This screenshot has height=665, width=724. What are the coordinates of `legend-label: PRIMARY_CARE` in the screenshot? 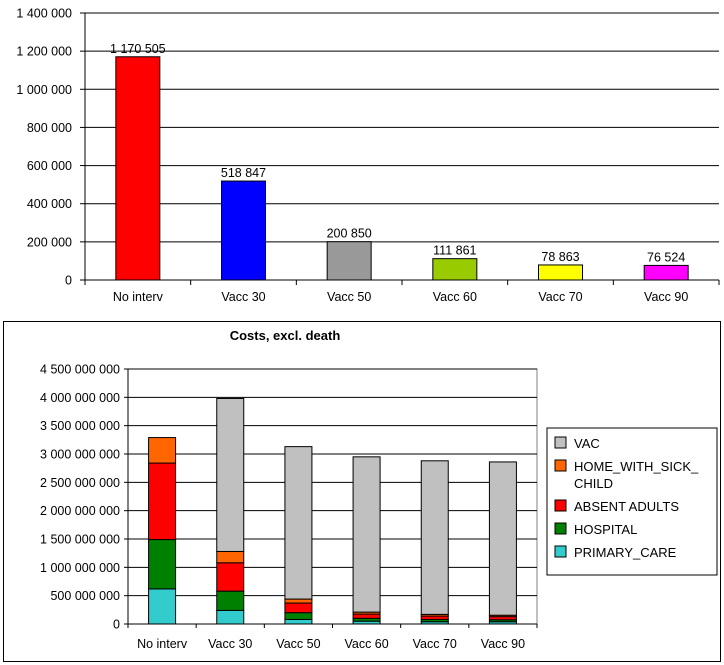 It's located at (625, 552).